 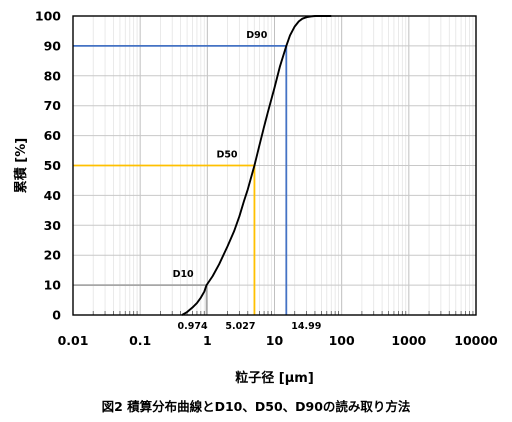 What do you see at coordinates (53, 165) in the screenshot?
I see `y-tick-label: 50` at bounding box center [53, 165].